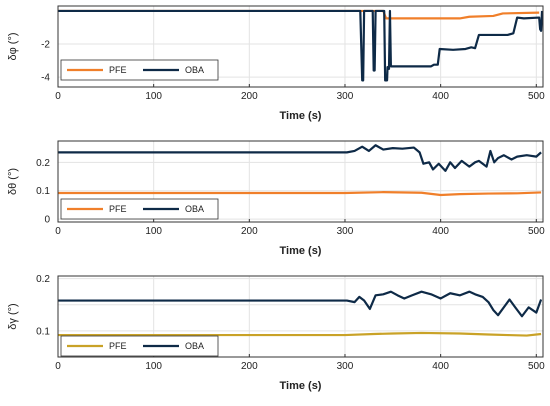  What do you see at coordinates (13, 46) in the screenshot?
I see `y-axis-label: δφ (°)` at bounding box center [13, 46].